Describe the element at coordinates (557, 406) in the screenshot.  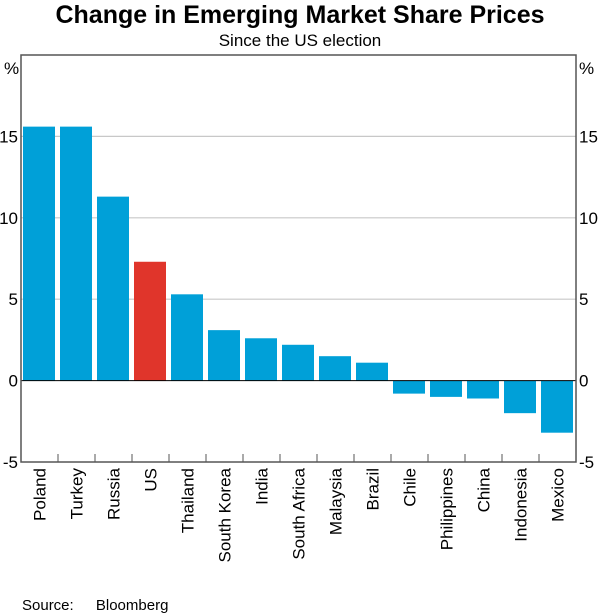
I see `bar-mexico` at that location.